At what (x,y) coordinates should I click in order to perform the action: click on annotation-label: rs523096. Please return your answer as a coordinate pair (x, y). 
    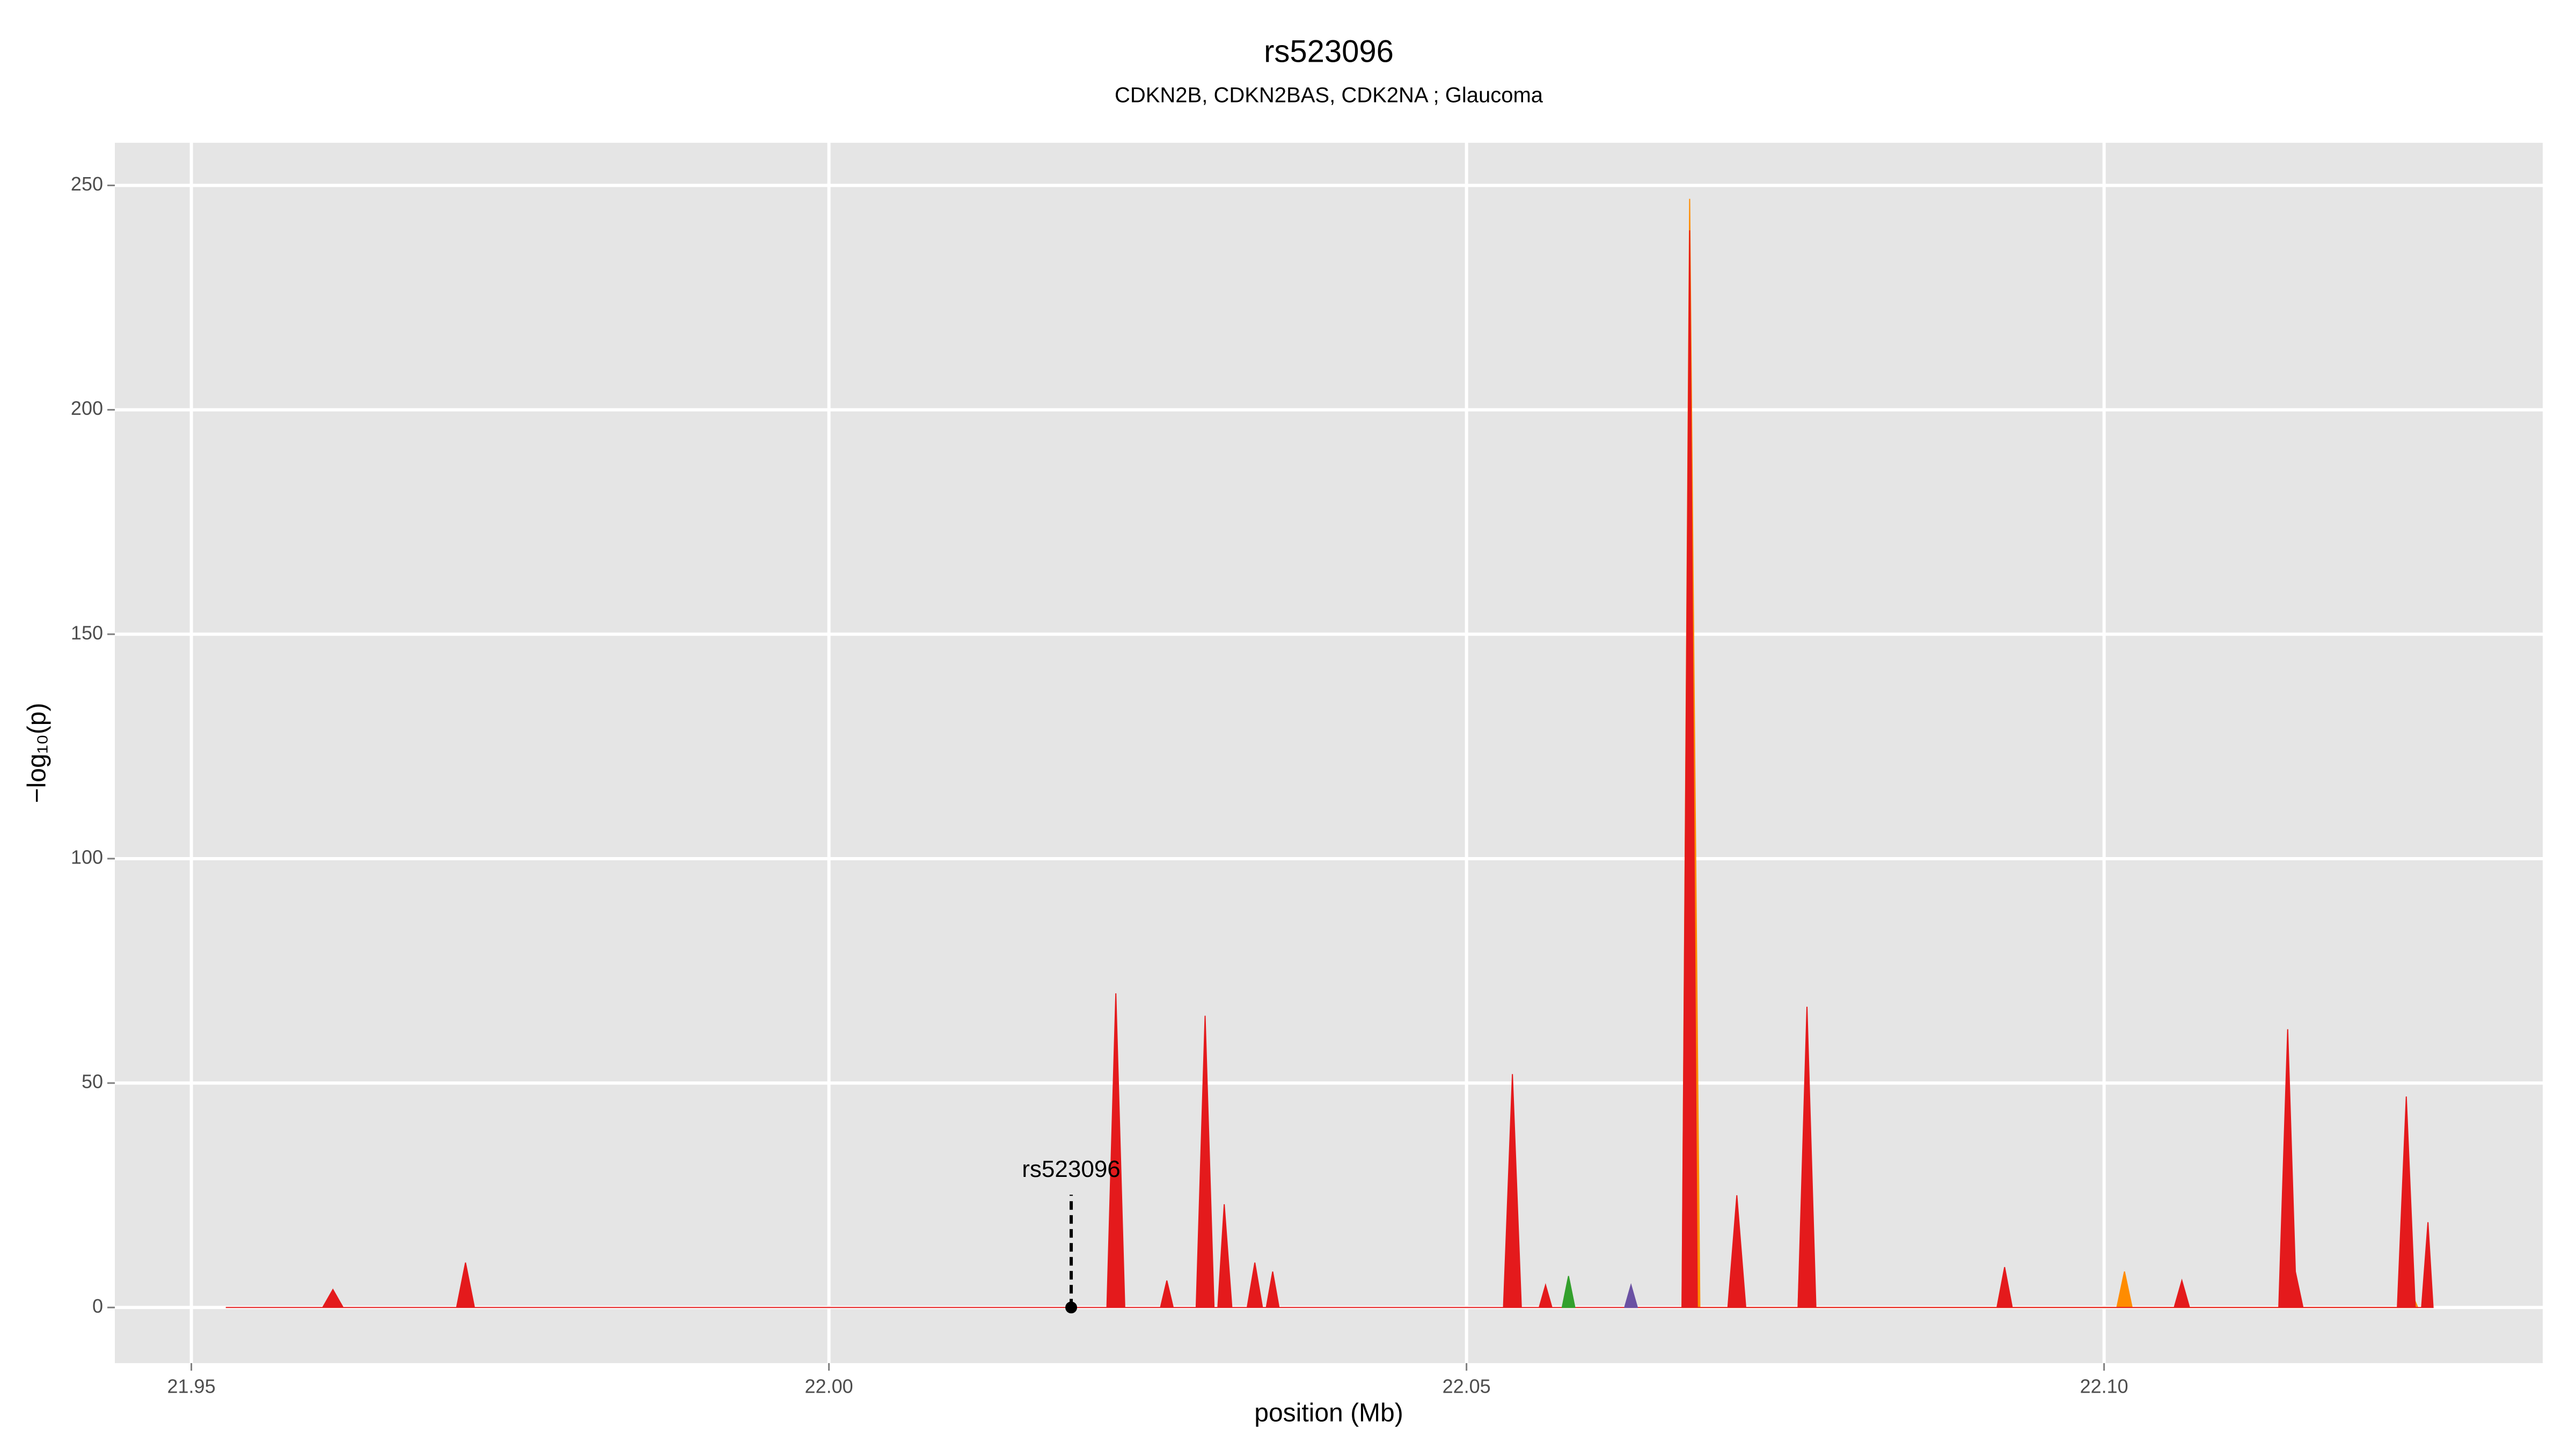
    Looking at the image, I should click on (1071, 1169).